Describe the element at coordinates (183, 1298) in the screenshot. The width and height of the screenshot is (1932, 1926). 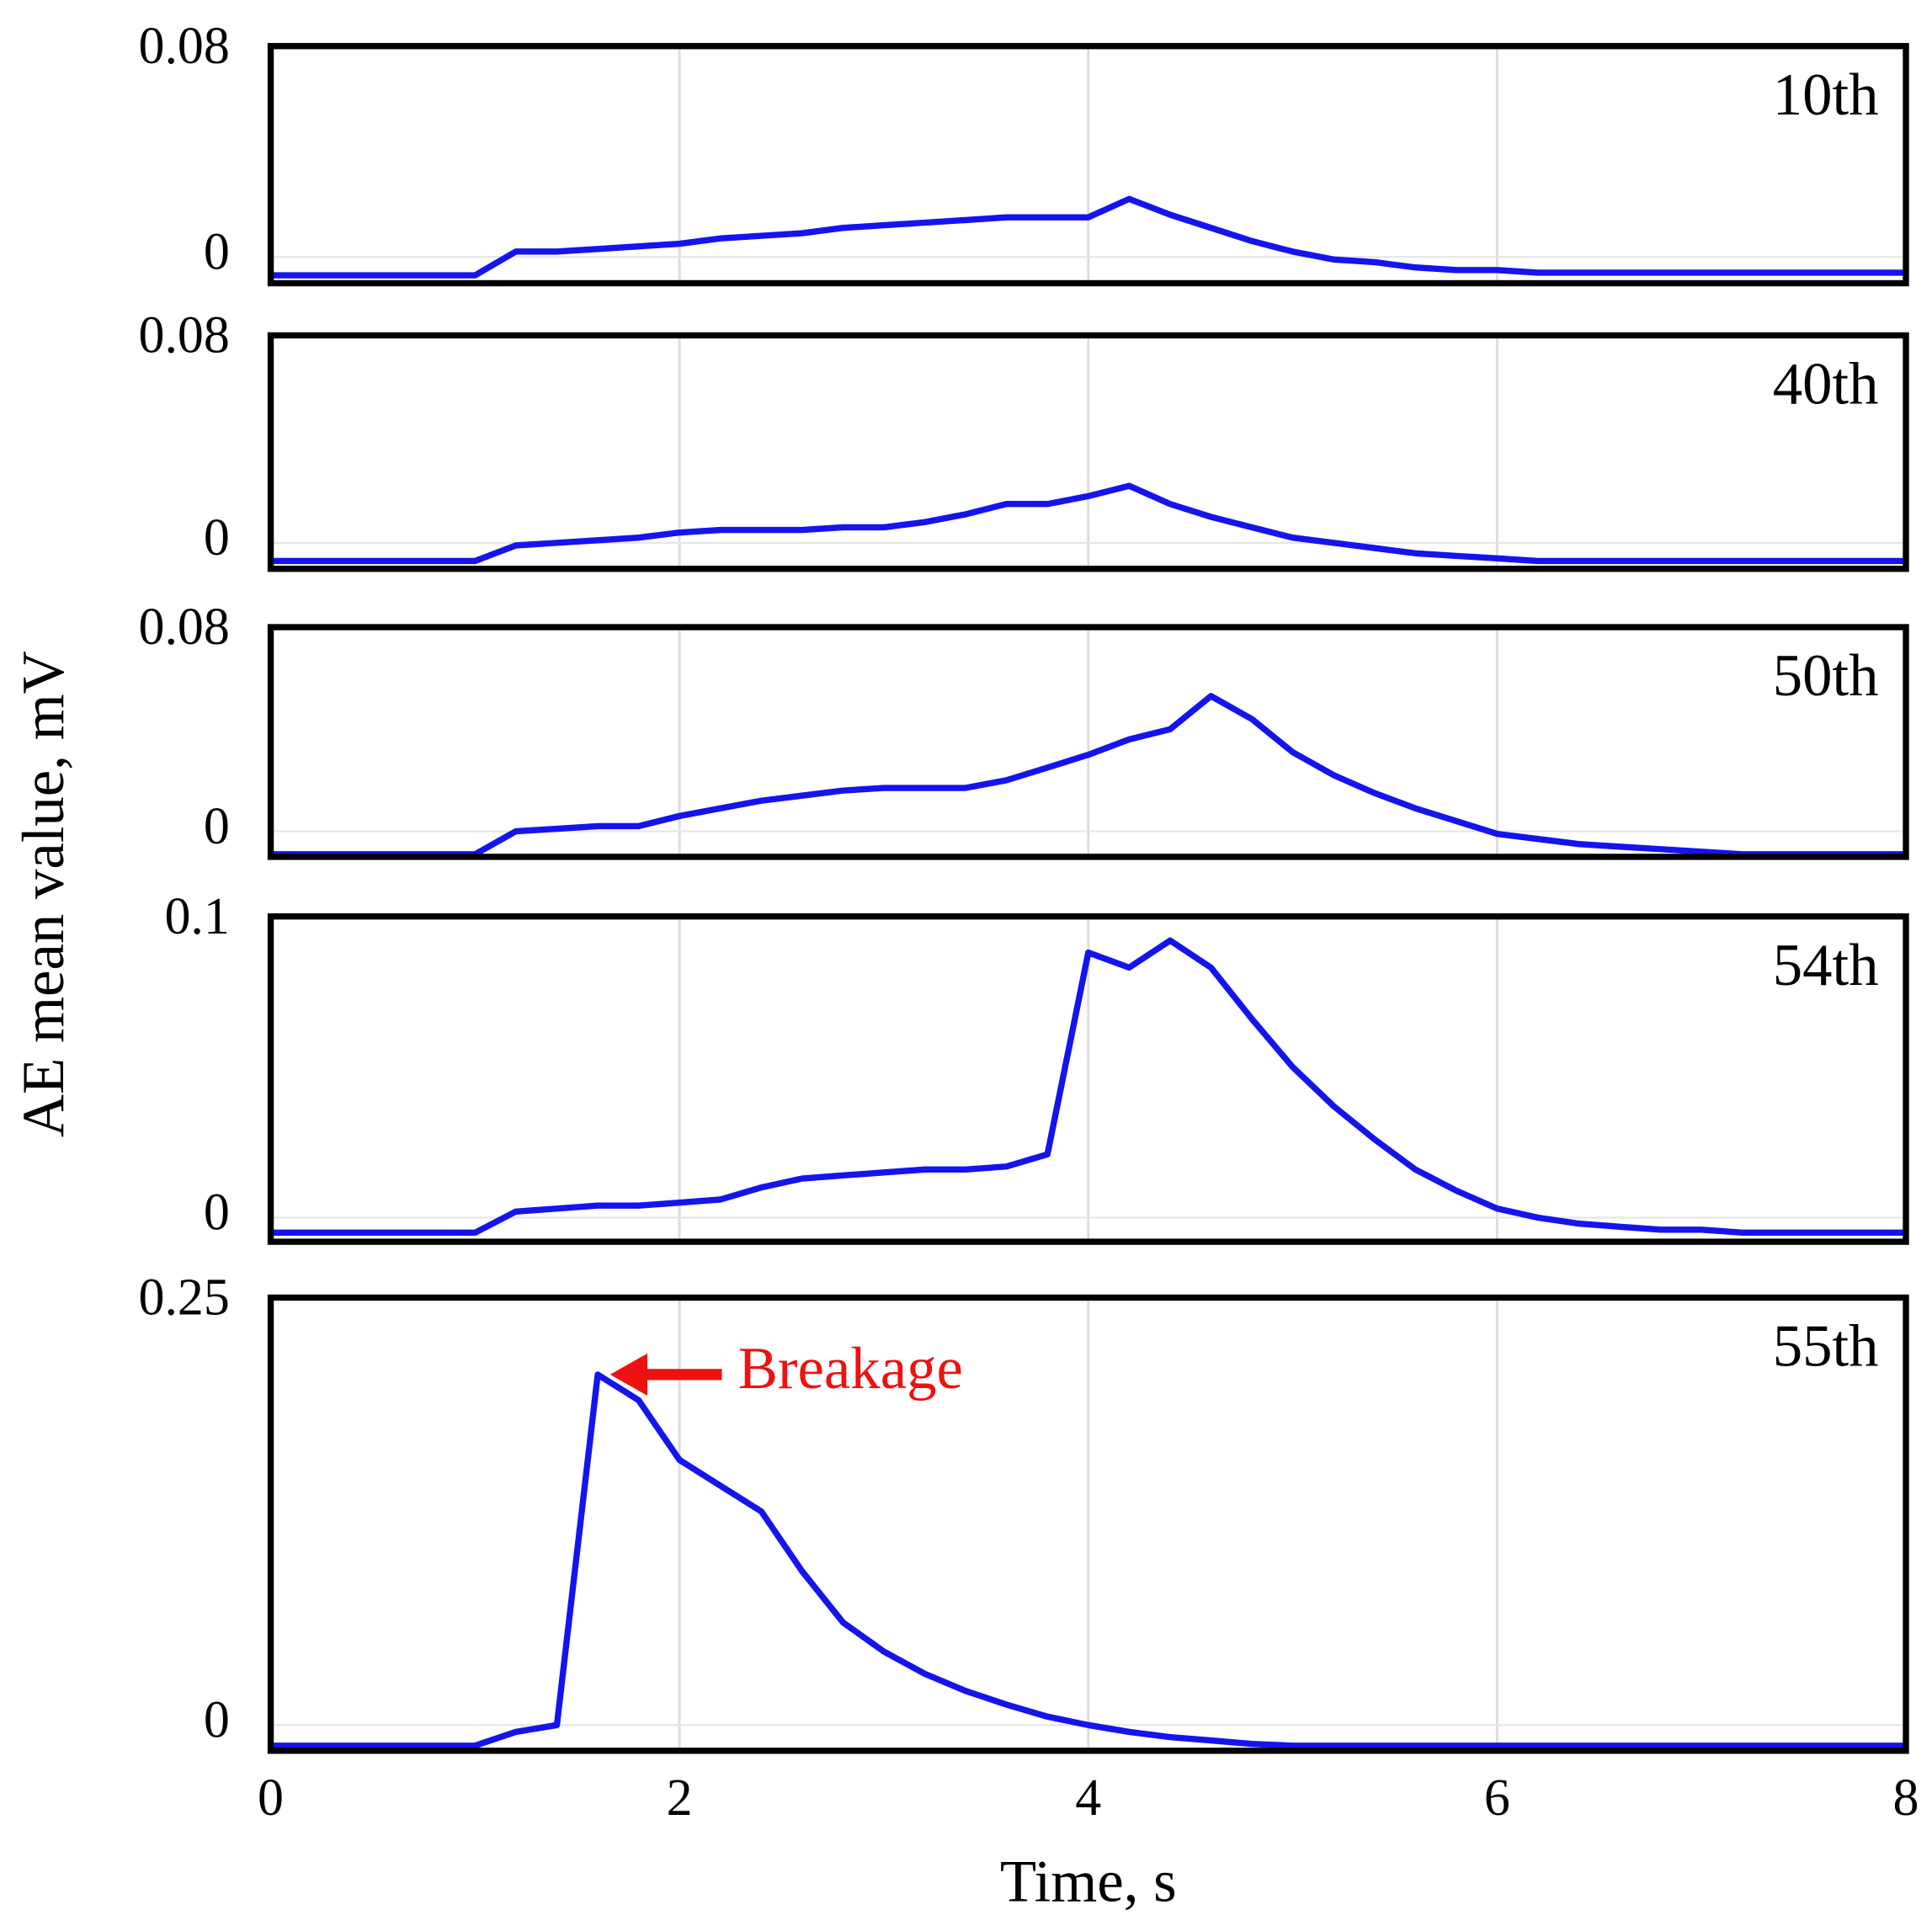
I see `y-tick-label: 0.25` at that location.